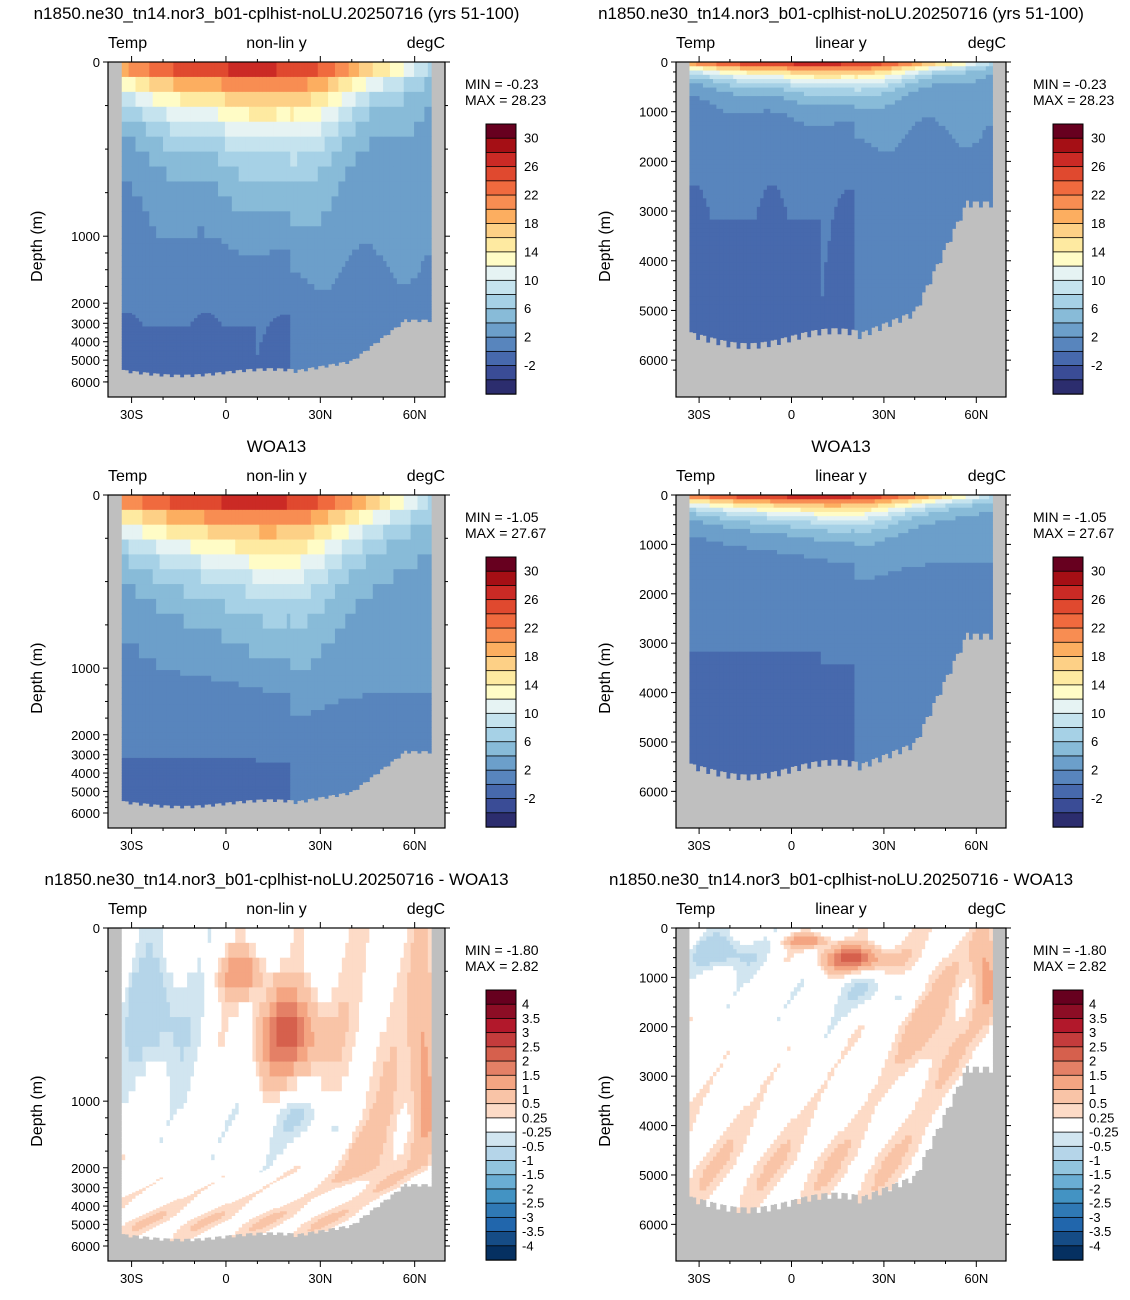  Describe the element at coordinates (695, 909) in the screenshot. I see `variable-label: Temp` at that location.